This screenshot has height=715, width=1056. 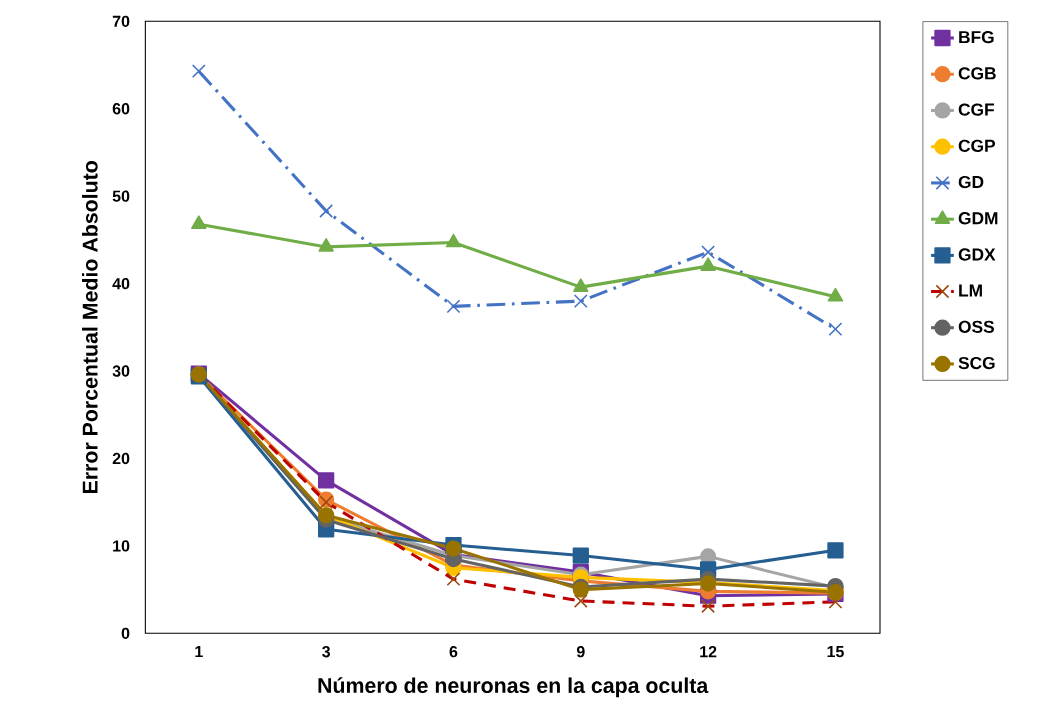 I want to click on y-tick-label: 30, so click(x=121, y=371).